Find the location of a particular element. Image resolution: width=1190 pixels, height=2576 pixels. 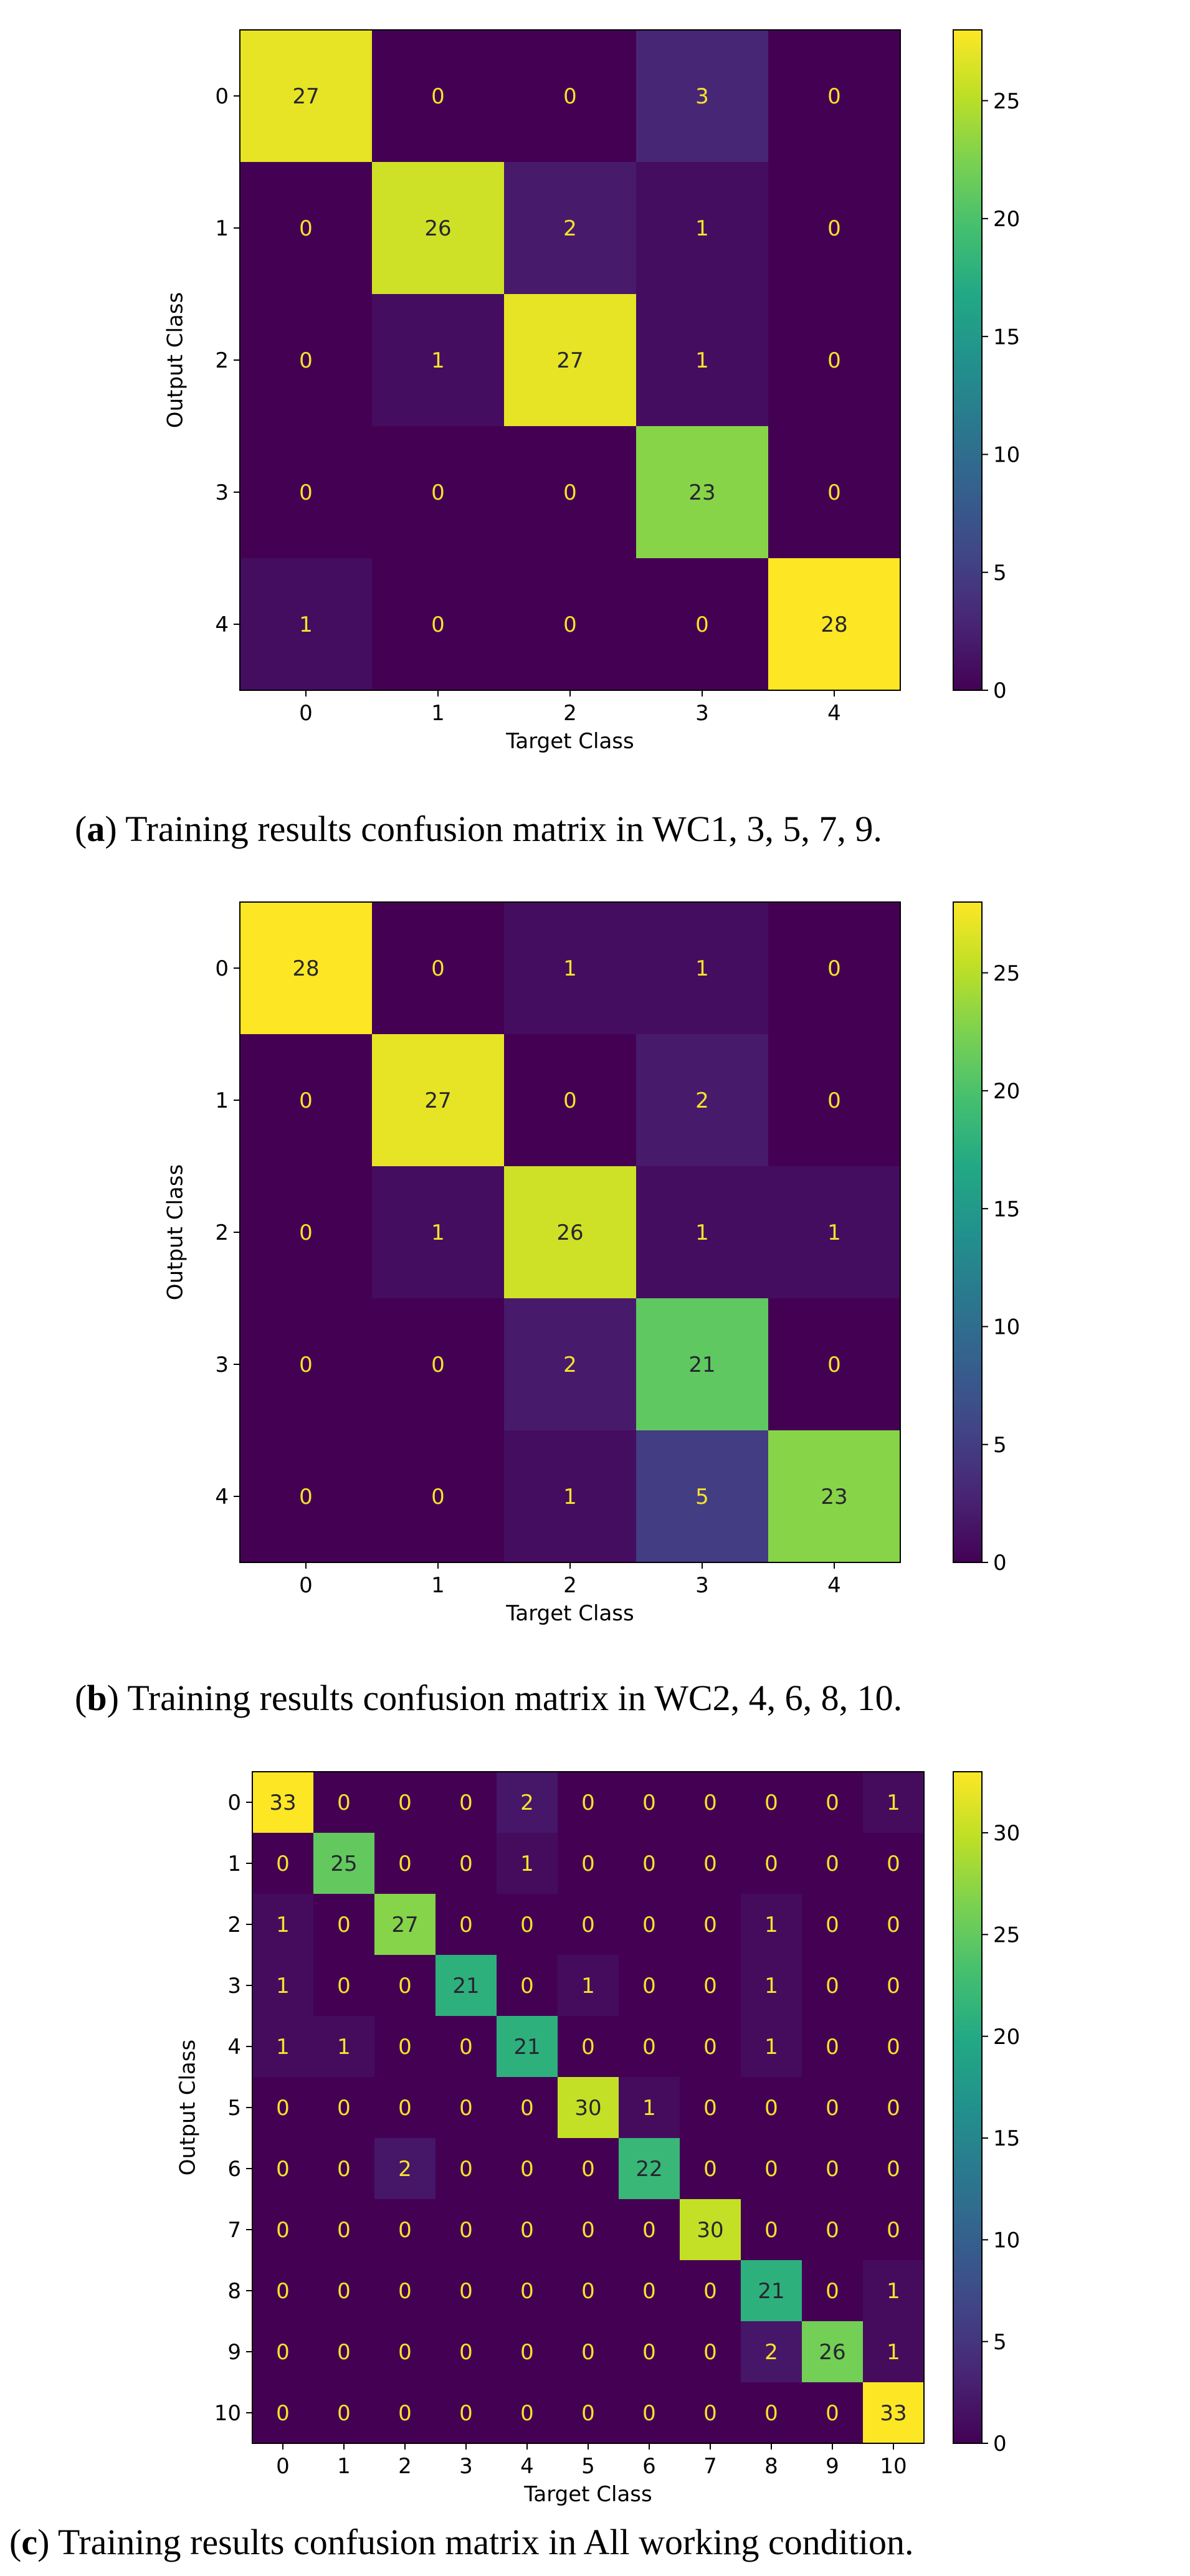

cell-value-label: 25 is located at coordinates (344, 1863).